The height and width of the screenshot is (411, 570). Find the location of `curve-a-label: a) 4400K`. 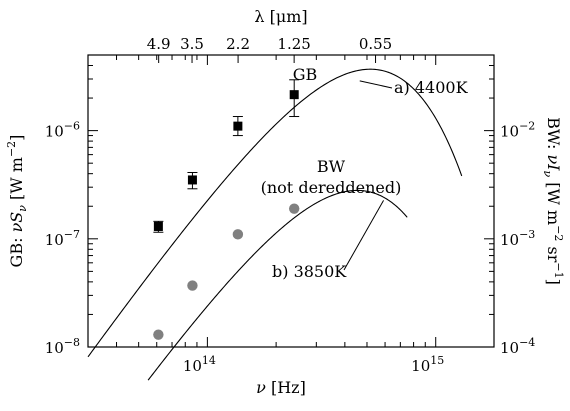

curve-a-label: a) 4400K is located at coordinates (431, 87).